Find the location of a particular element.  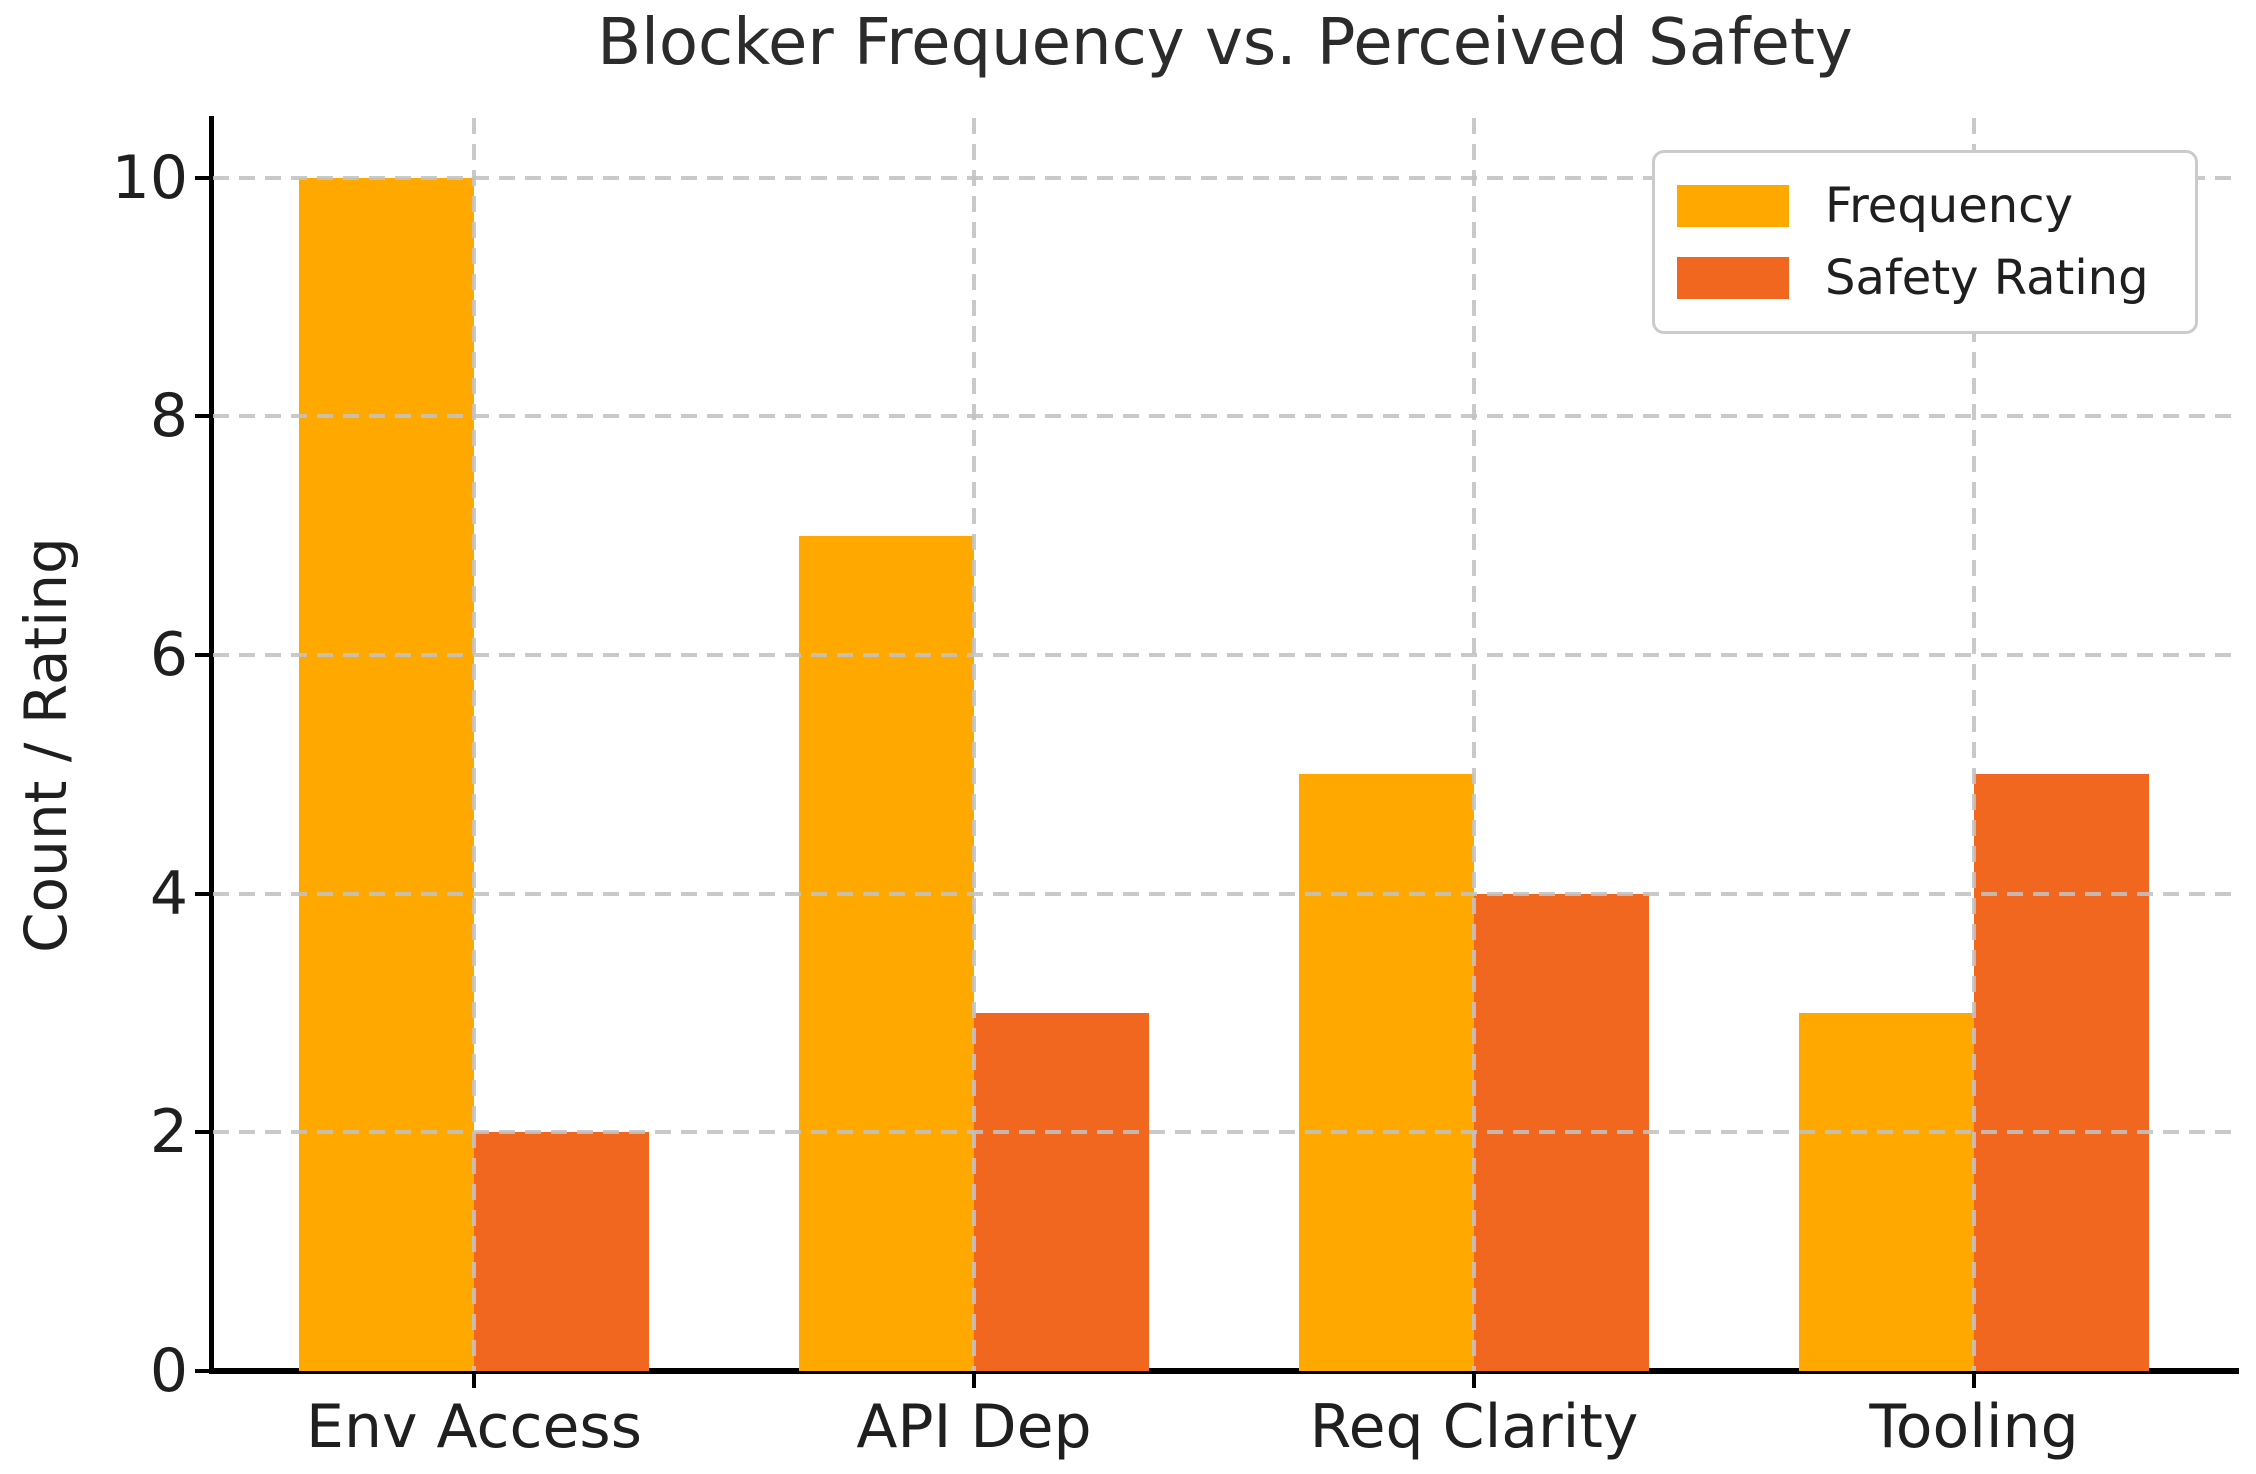

legend-item-0: Frequency is located at coordinates (1925, 206).